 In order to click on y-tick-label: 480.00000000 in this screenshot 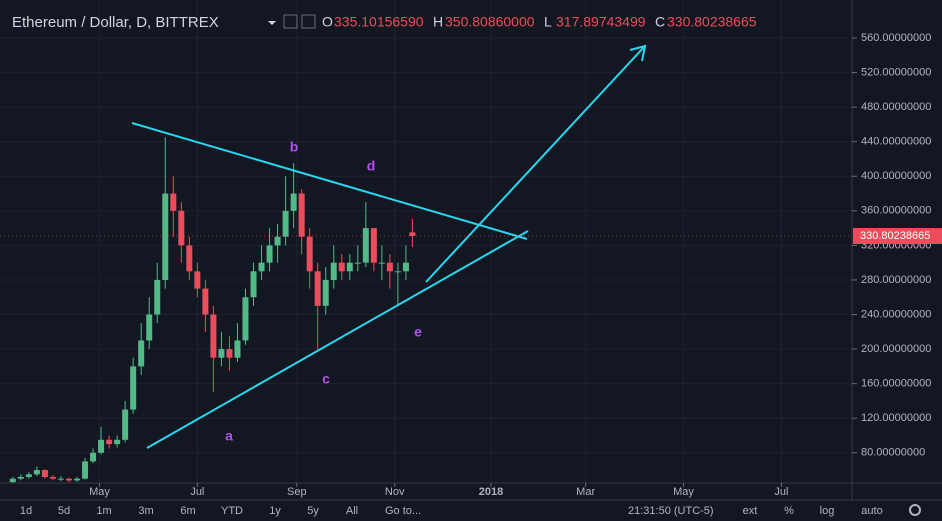, I will do `click(896, 107)`.